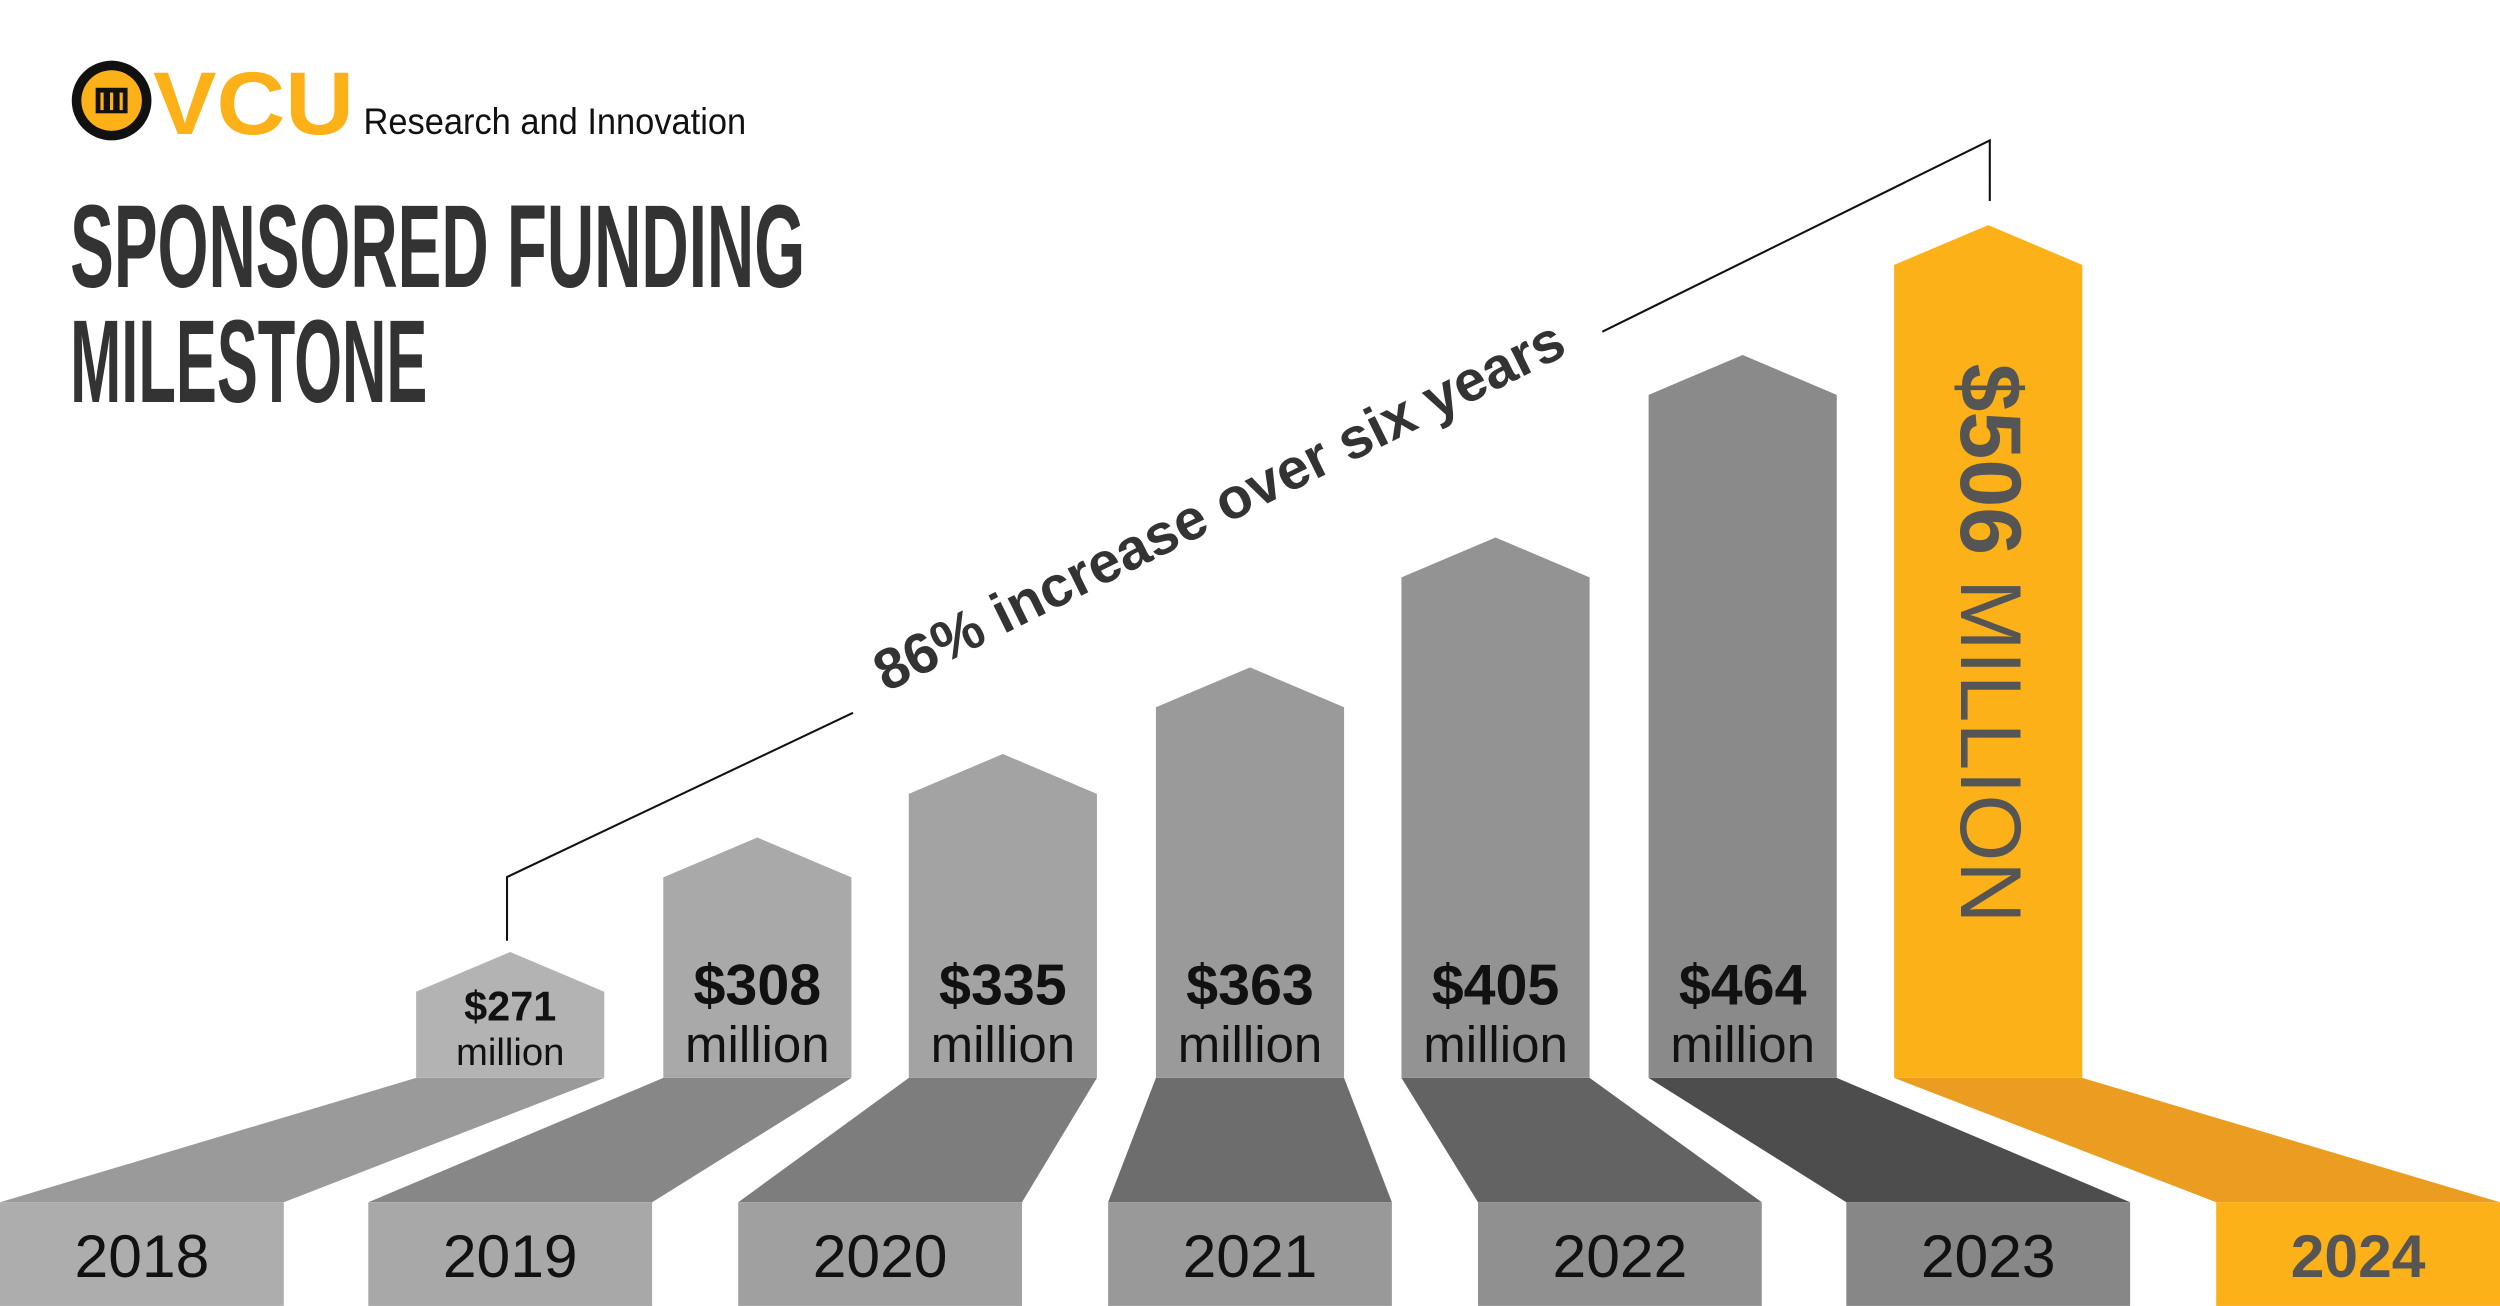  What do you see at coordinates (1990, 459) in the screenshot?
I see `value-amount: $506` at bounding box center [1990, 459].